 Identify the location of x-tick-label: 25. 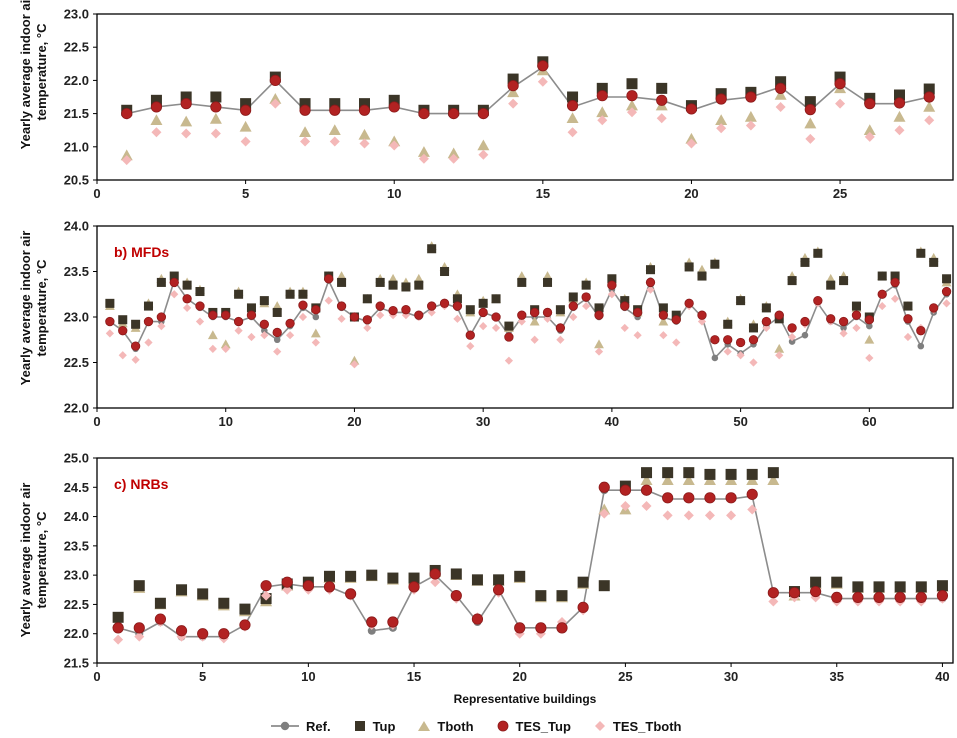
(625, 676).